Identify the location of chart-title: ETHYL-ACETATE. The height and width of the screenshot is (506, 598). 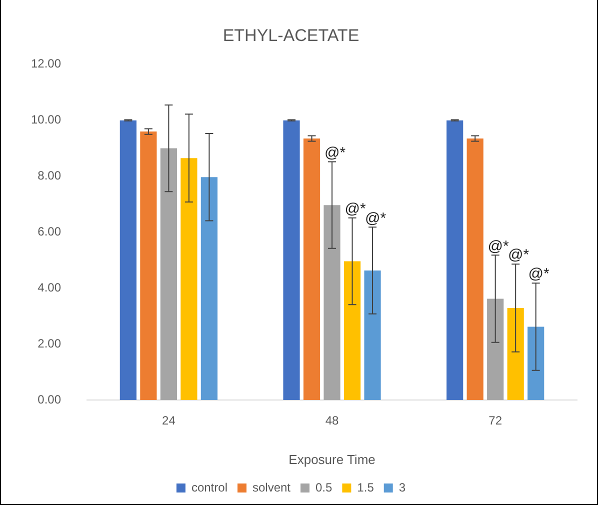
(291, 35).